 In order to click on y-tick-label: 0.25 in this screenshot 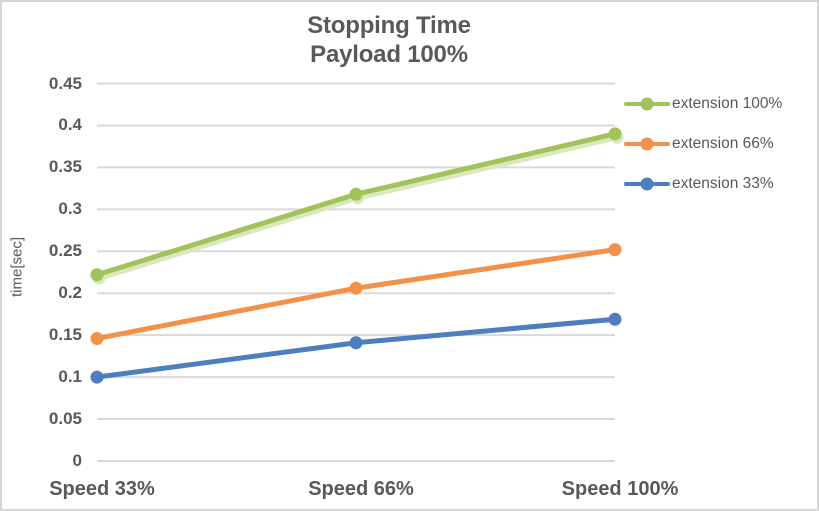, I will do `click(65, 251)`.